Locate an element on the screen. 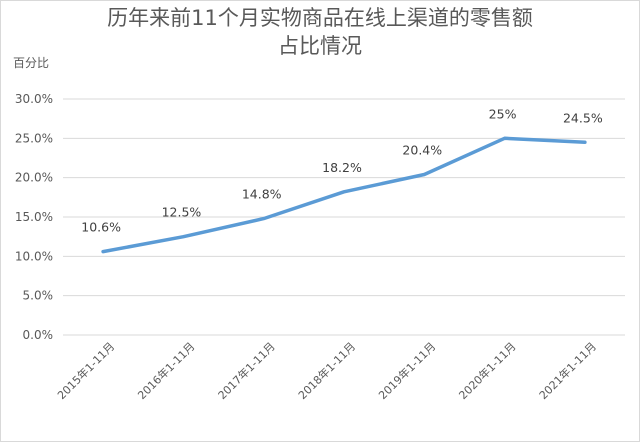 This screenshot has width=640, height=442. x-tick-label: 2018年1-11月 is located at coordinates (326, 370).